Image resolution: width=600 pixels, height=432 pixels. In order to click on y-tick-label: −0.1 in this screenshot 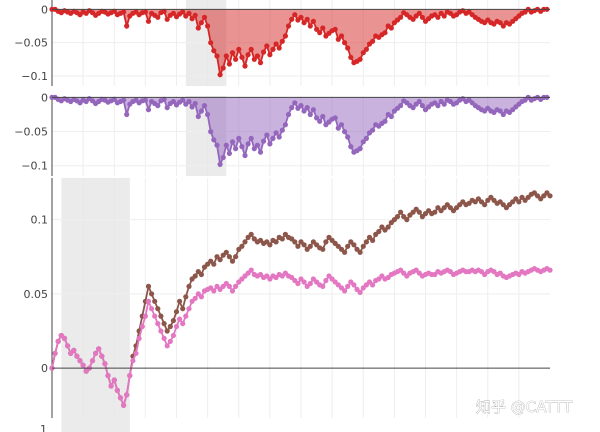, I will do `click(34, 76)`.